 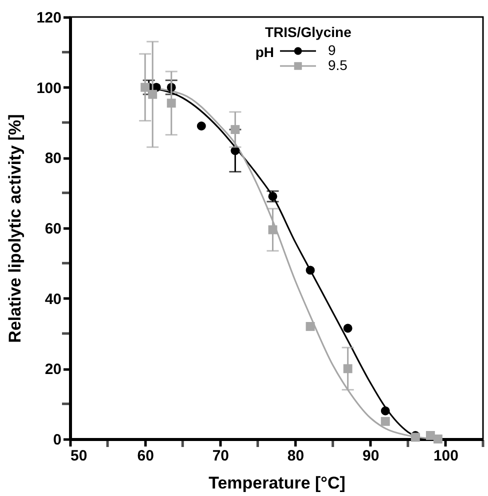 I want to click on y-tick-label: 120, so click(x=49, y=18).